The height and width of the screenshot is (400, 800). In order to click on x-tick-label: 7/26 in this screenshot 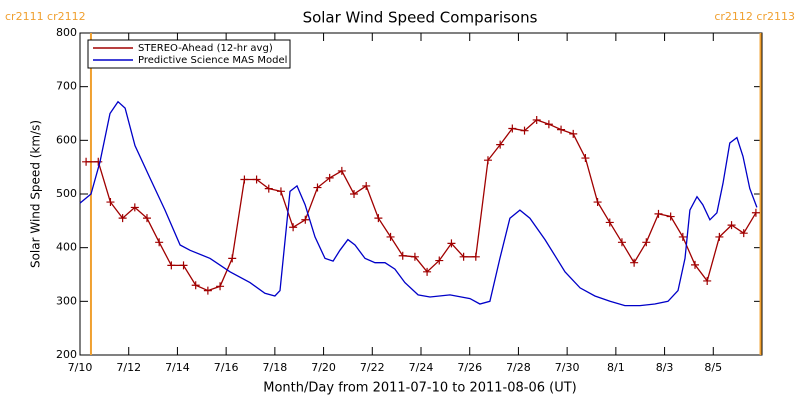, I will do `click(469, 367)`.